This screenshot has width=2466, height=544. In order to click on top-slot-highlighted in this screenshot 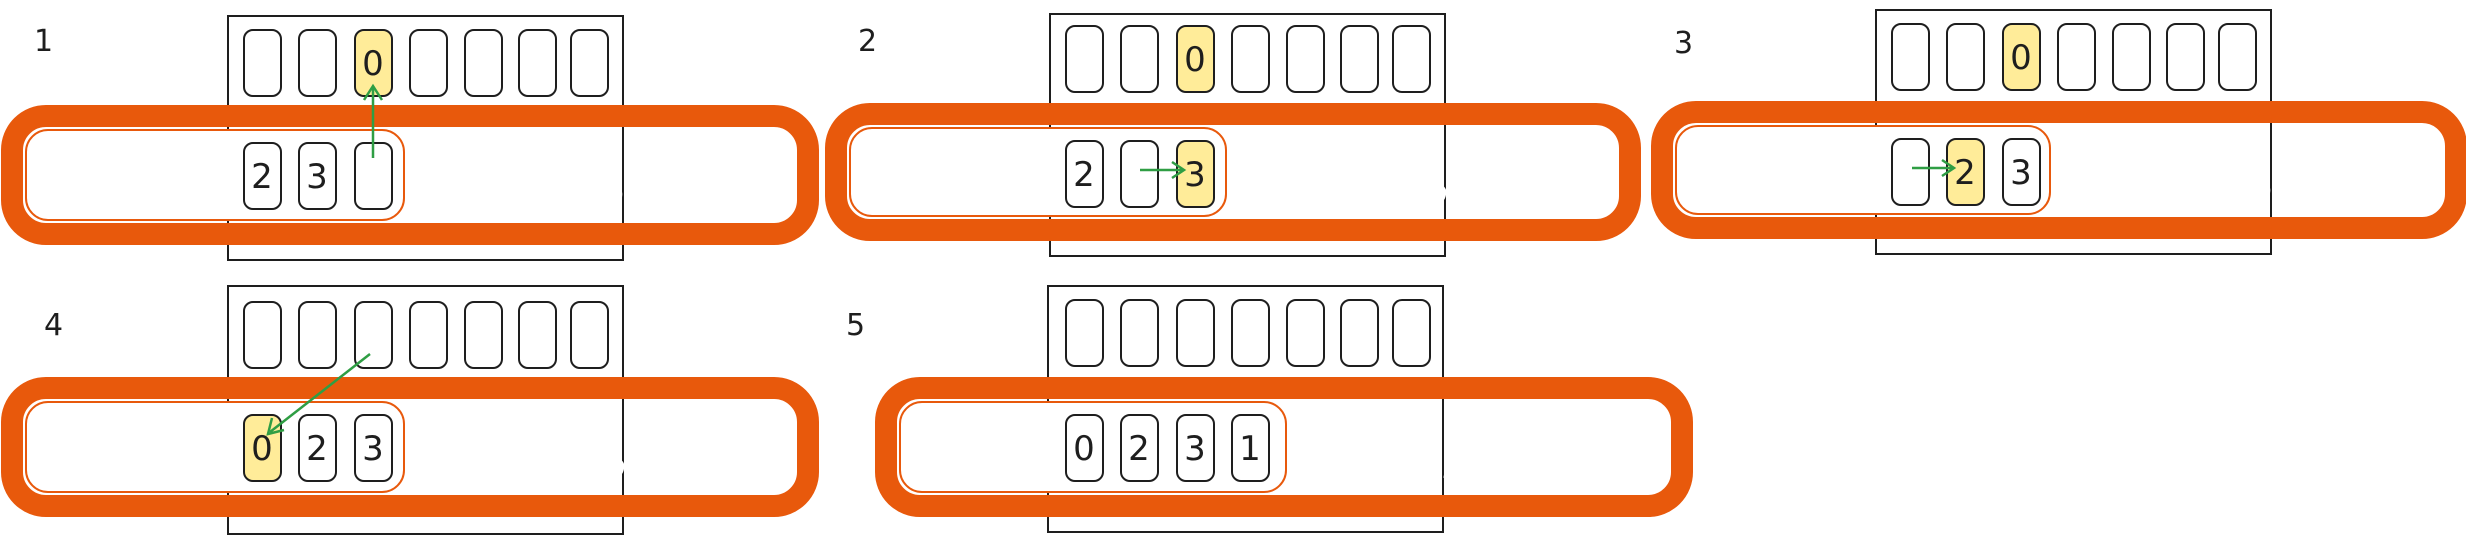, I will do `click(1195, 59)`.